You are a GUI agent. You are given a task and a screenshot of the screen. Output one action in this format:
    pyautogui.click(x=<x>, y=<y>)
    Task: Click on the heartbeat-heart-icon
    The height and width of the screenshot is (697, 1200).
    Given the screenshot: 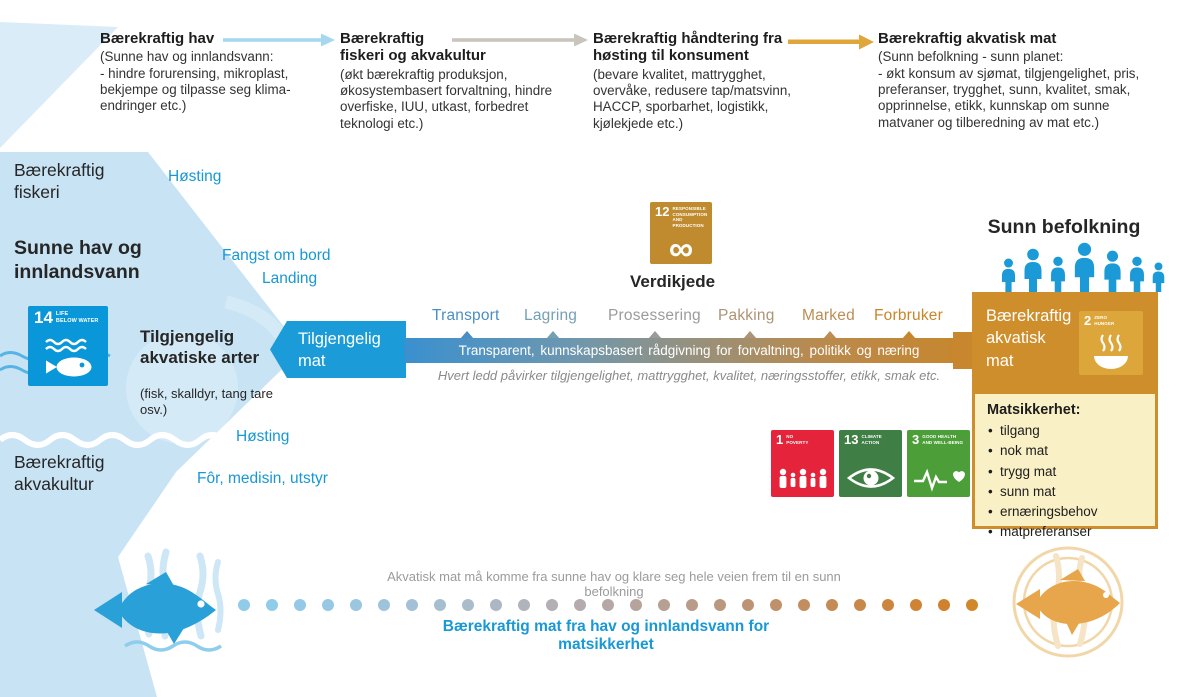 What is the action you would take?
    pyautogui.click(x=939, y=480)
    